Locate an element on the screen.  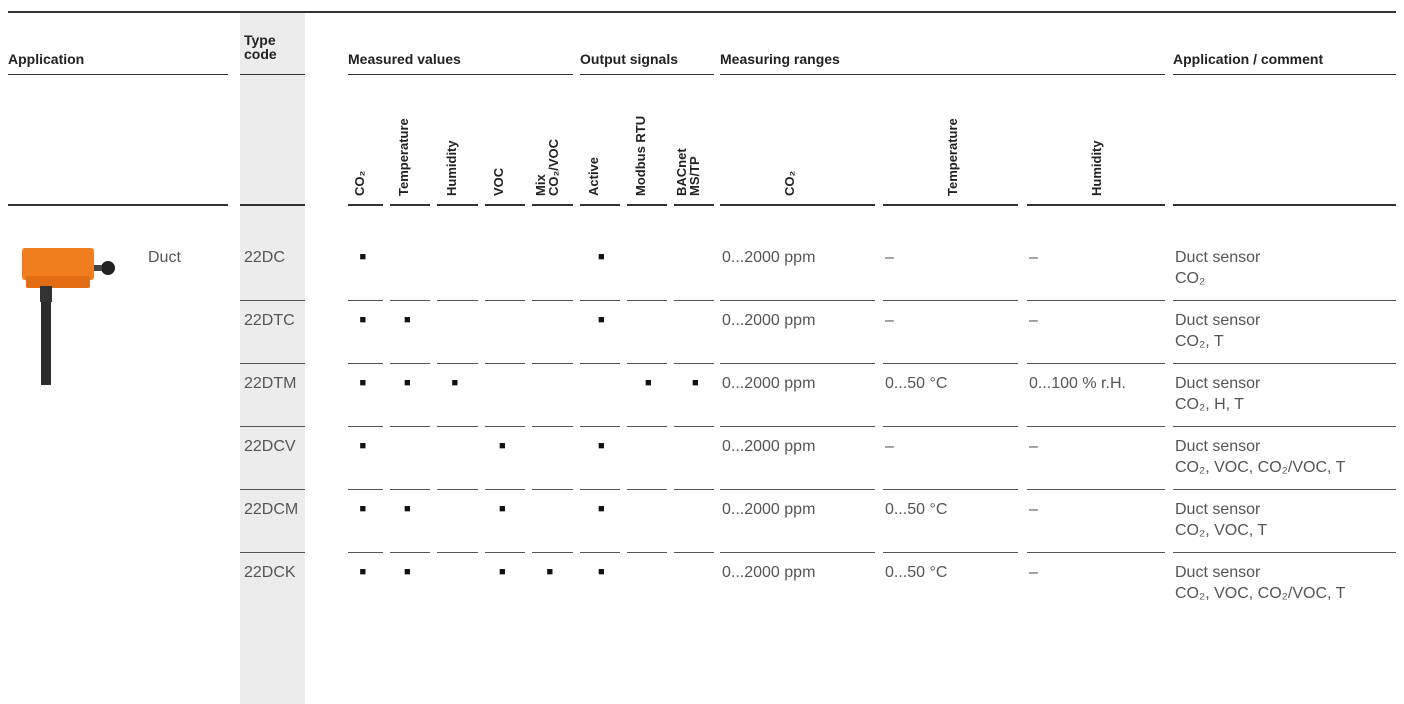
sub-header: Humidity is located at coordinates (1096, 168).